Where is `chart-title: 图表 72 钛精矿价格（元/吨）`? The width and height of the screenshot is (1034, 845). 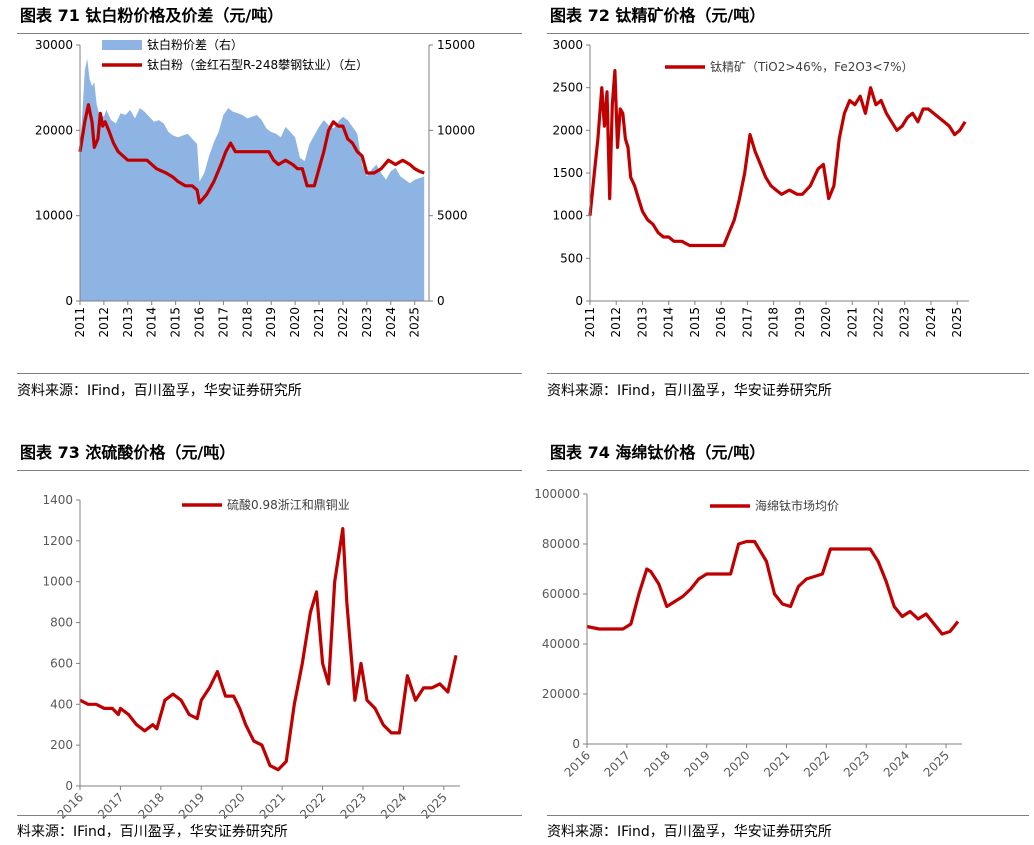 chart-title: 图表 72 钛精矿价格（元/吨） is located at coordinates (658, 15).